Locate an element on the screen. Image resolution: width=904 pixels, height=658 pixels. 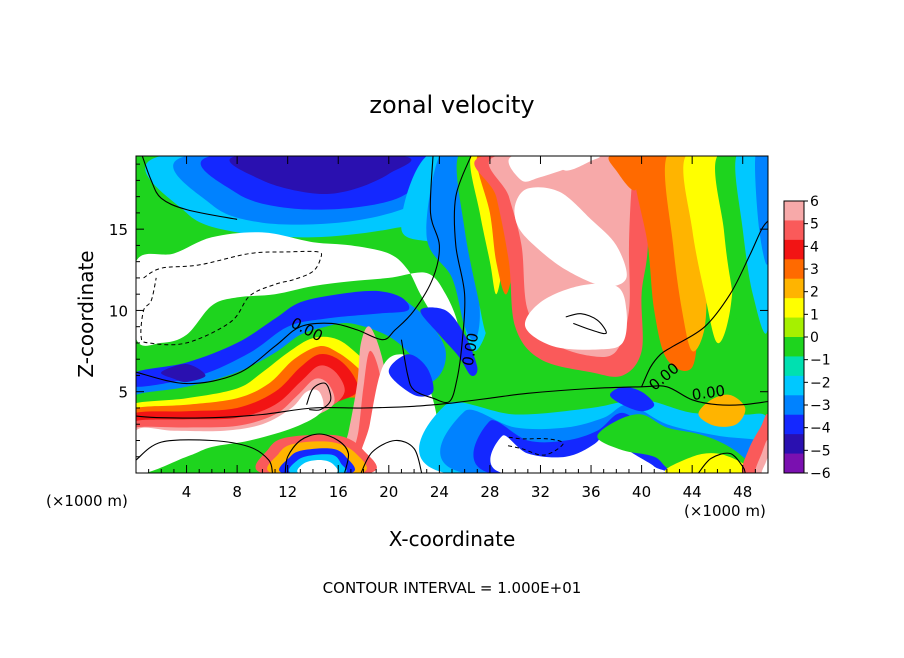
x-unit-label-right: (×1000 m) is located at coordinates (725, 511).